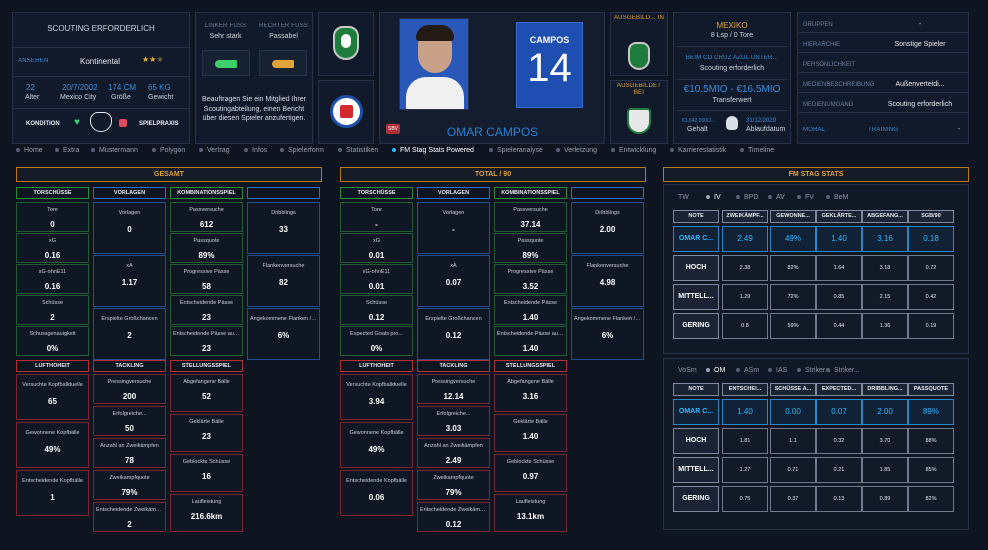  I want to click on fm2-row-name: GERING, so click(696, 499).